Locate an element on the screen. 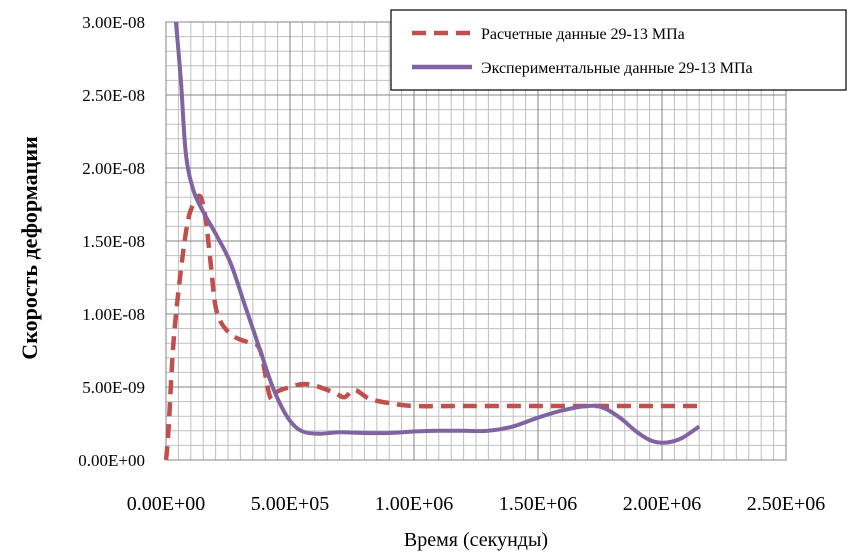 This screenshot has width=853, height=557. x-tick-label: 1.50E+06 is located at coordinates (538, 504).